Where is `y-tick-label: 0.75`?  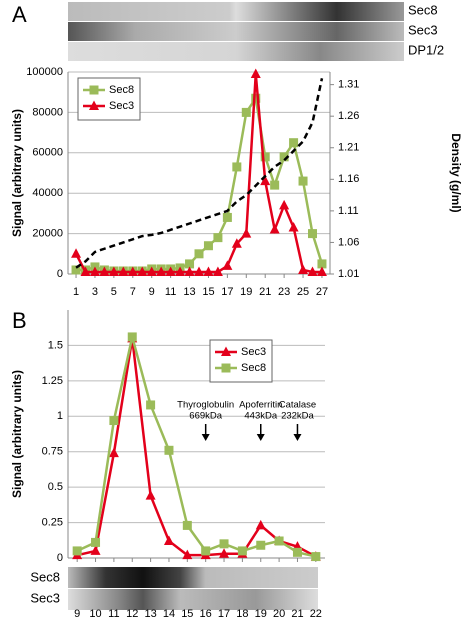
y-tick-label: 0.75 is located at coordinates (52, 452).